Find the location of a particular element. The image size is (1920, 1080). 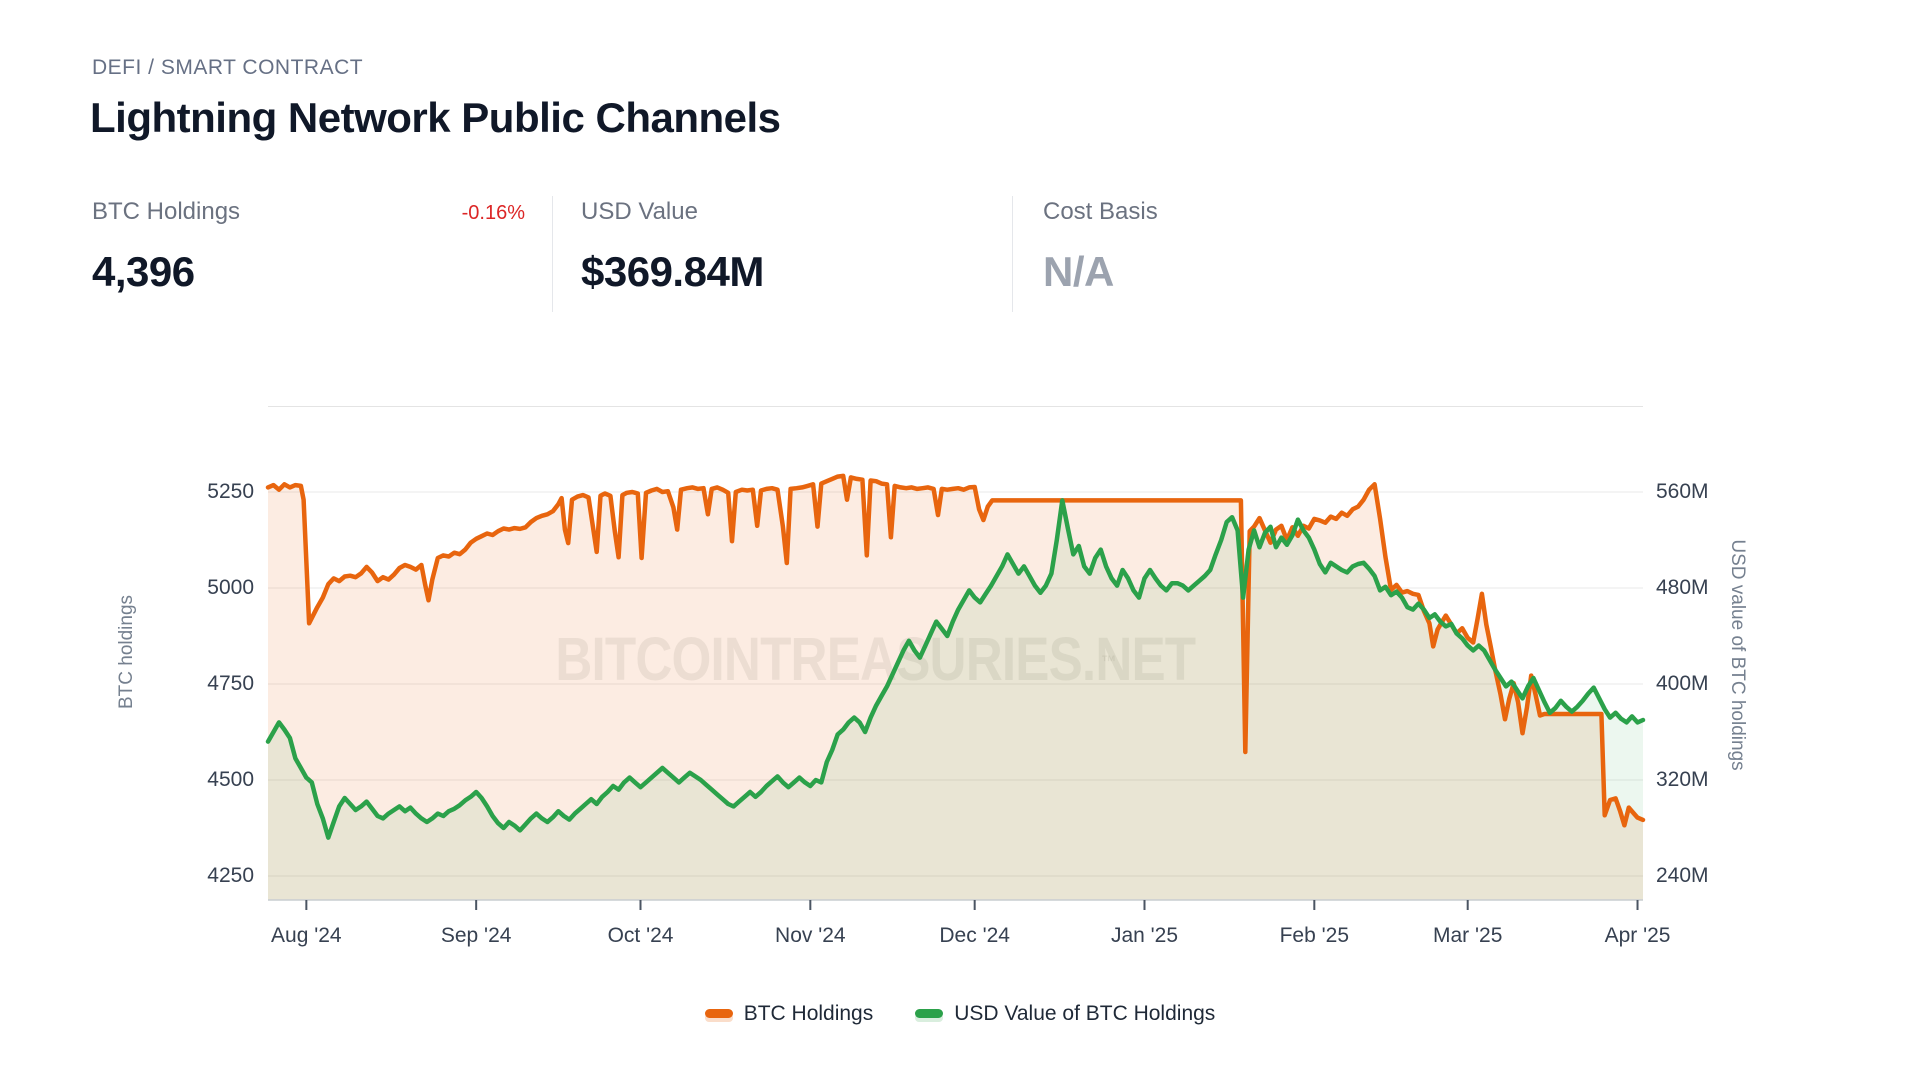

stat-label: BTC Holdings is located at coordinates (166, 211).